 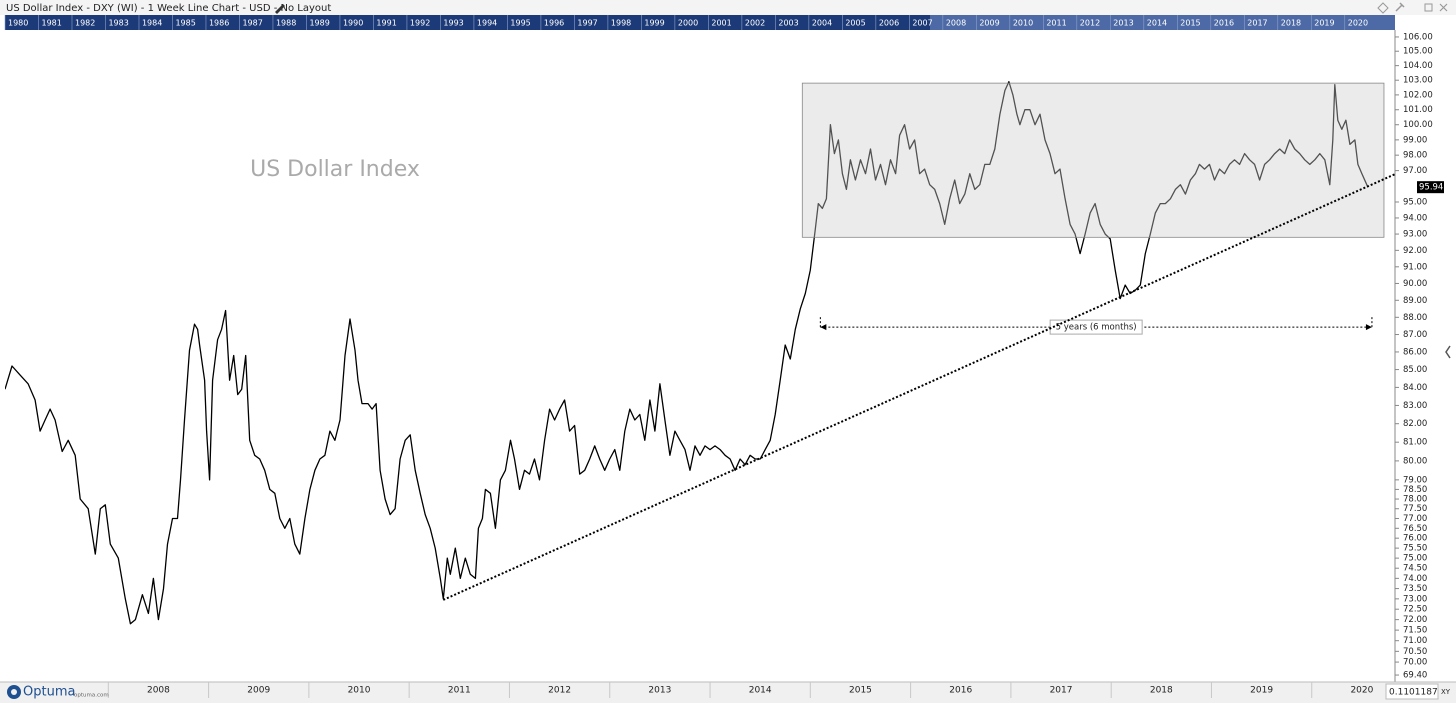 I want to click on x-tick-label: 2010, so click(x=359, y=691).